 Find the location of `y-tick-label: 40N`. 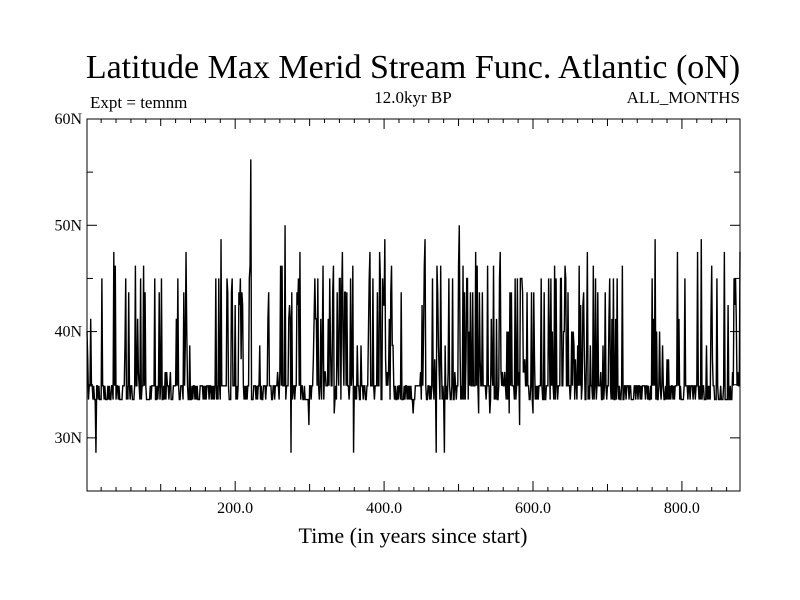

y-tick-label: 40N is located at coordinates (68, 332).